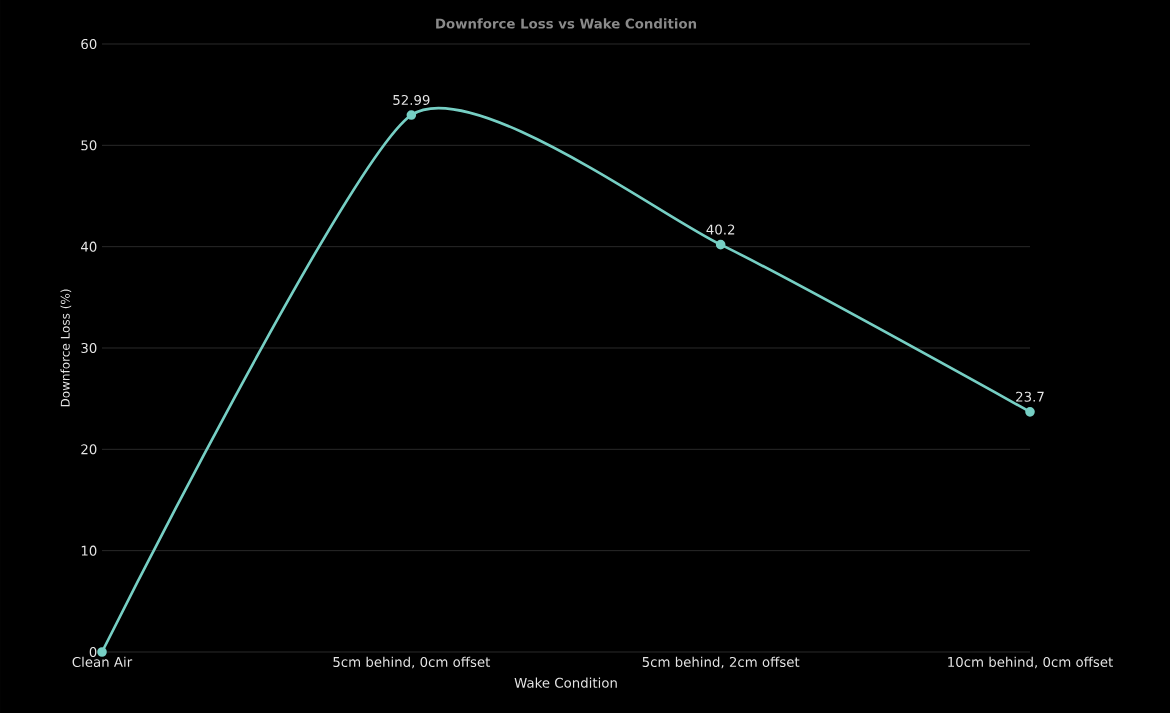 The height and width of the screenshot is (713, 1170). I want to click on y-tick-label: 50, so click(89, 145).